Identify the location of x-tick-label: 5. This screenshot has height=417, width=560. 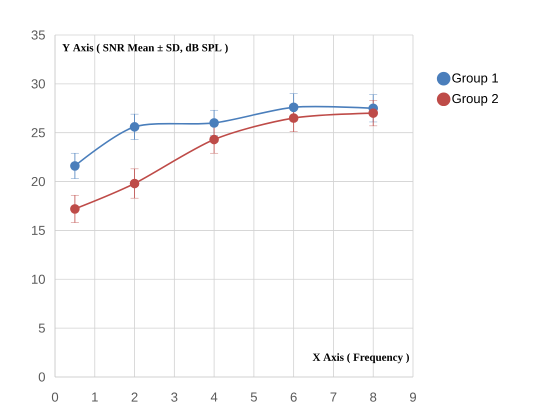
(253, 397).